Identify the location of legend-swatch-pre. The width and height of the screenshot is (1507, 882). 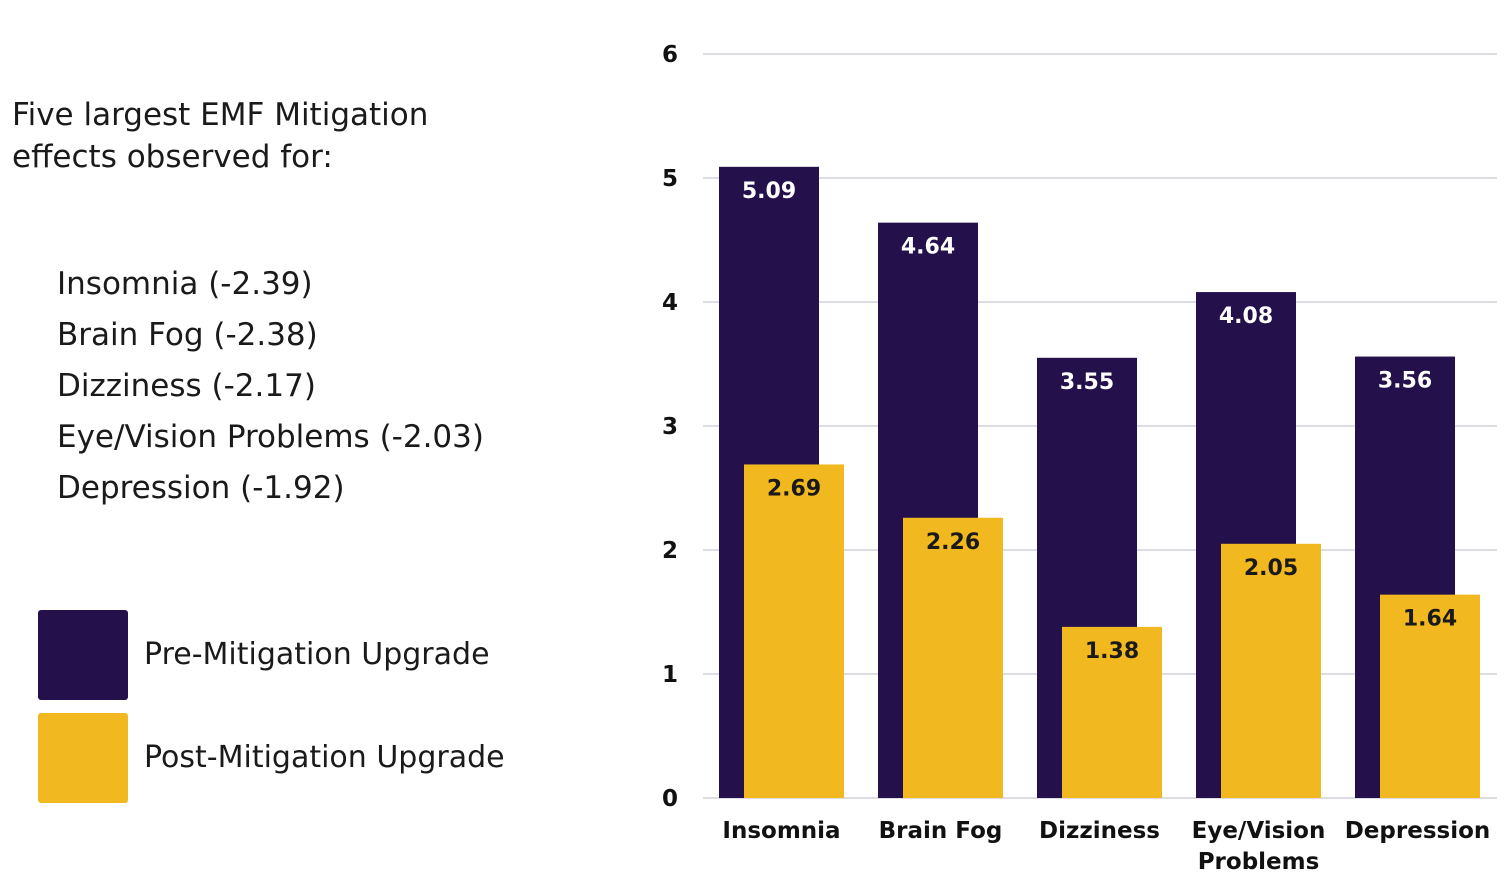
(83, 655).